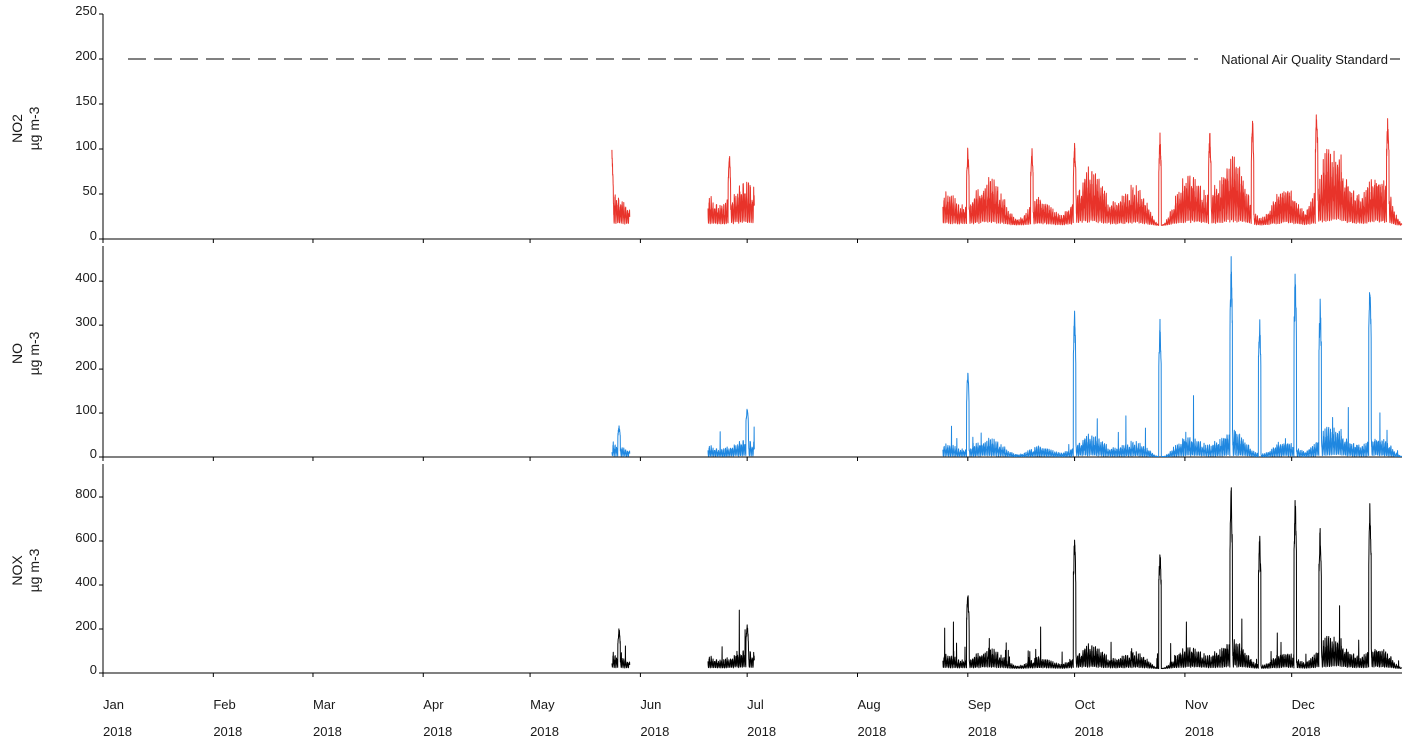  I want to click on y-axis-title-pollutant: NO, so click(17, 353).